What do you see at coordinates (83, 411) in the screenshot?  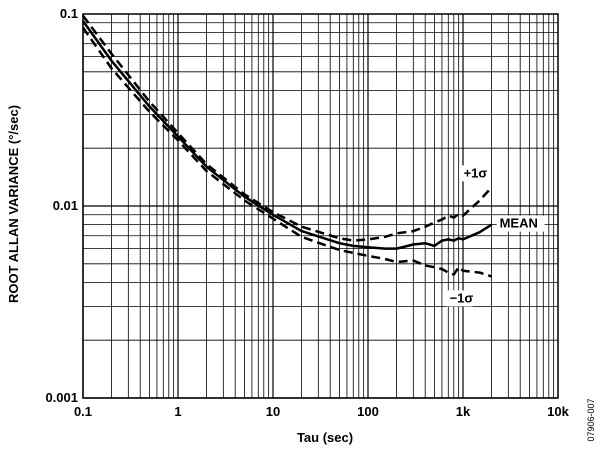 I see `x-tick-label: 0.1` at bounding box center [83, 411].